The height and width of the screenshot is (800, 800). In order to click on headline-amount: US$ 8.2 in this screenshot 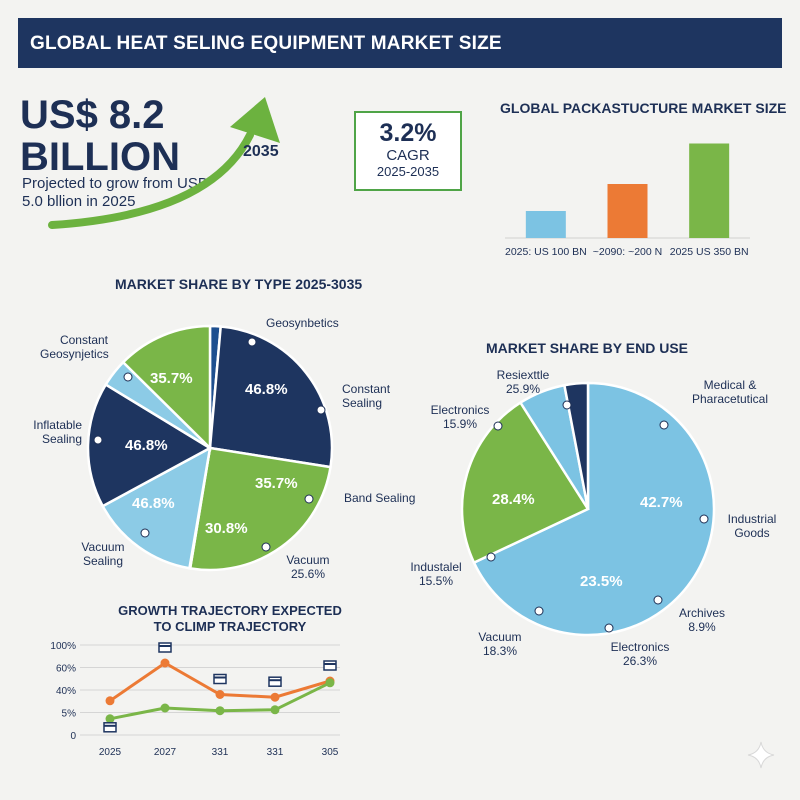, I will do `click(92, 115)`.